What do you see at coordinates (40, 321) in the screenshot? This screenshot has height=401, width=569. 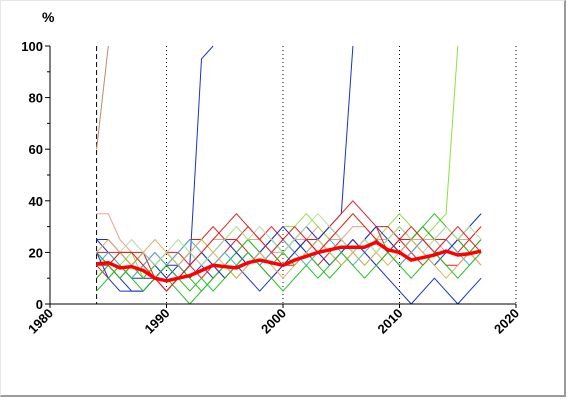 I see `x-tick-label-1980: 1980` at bounding box center [40, 321].